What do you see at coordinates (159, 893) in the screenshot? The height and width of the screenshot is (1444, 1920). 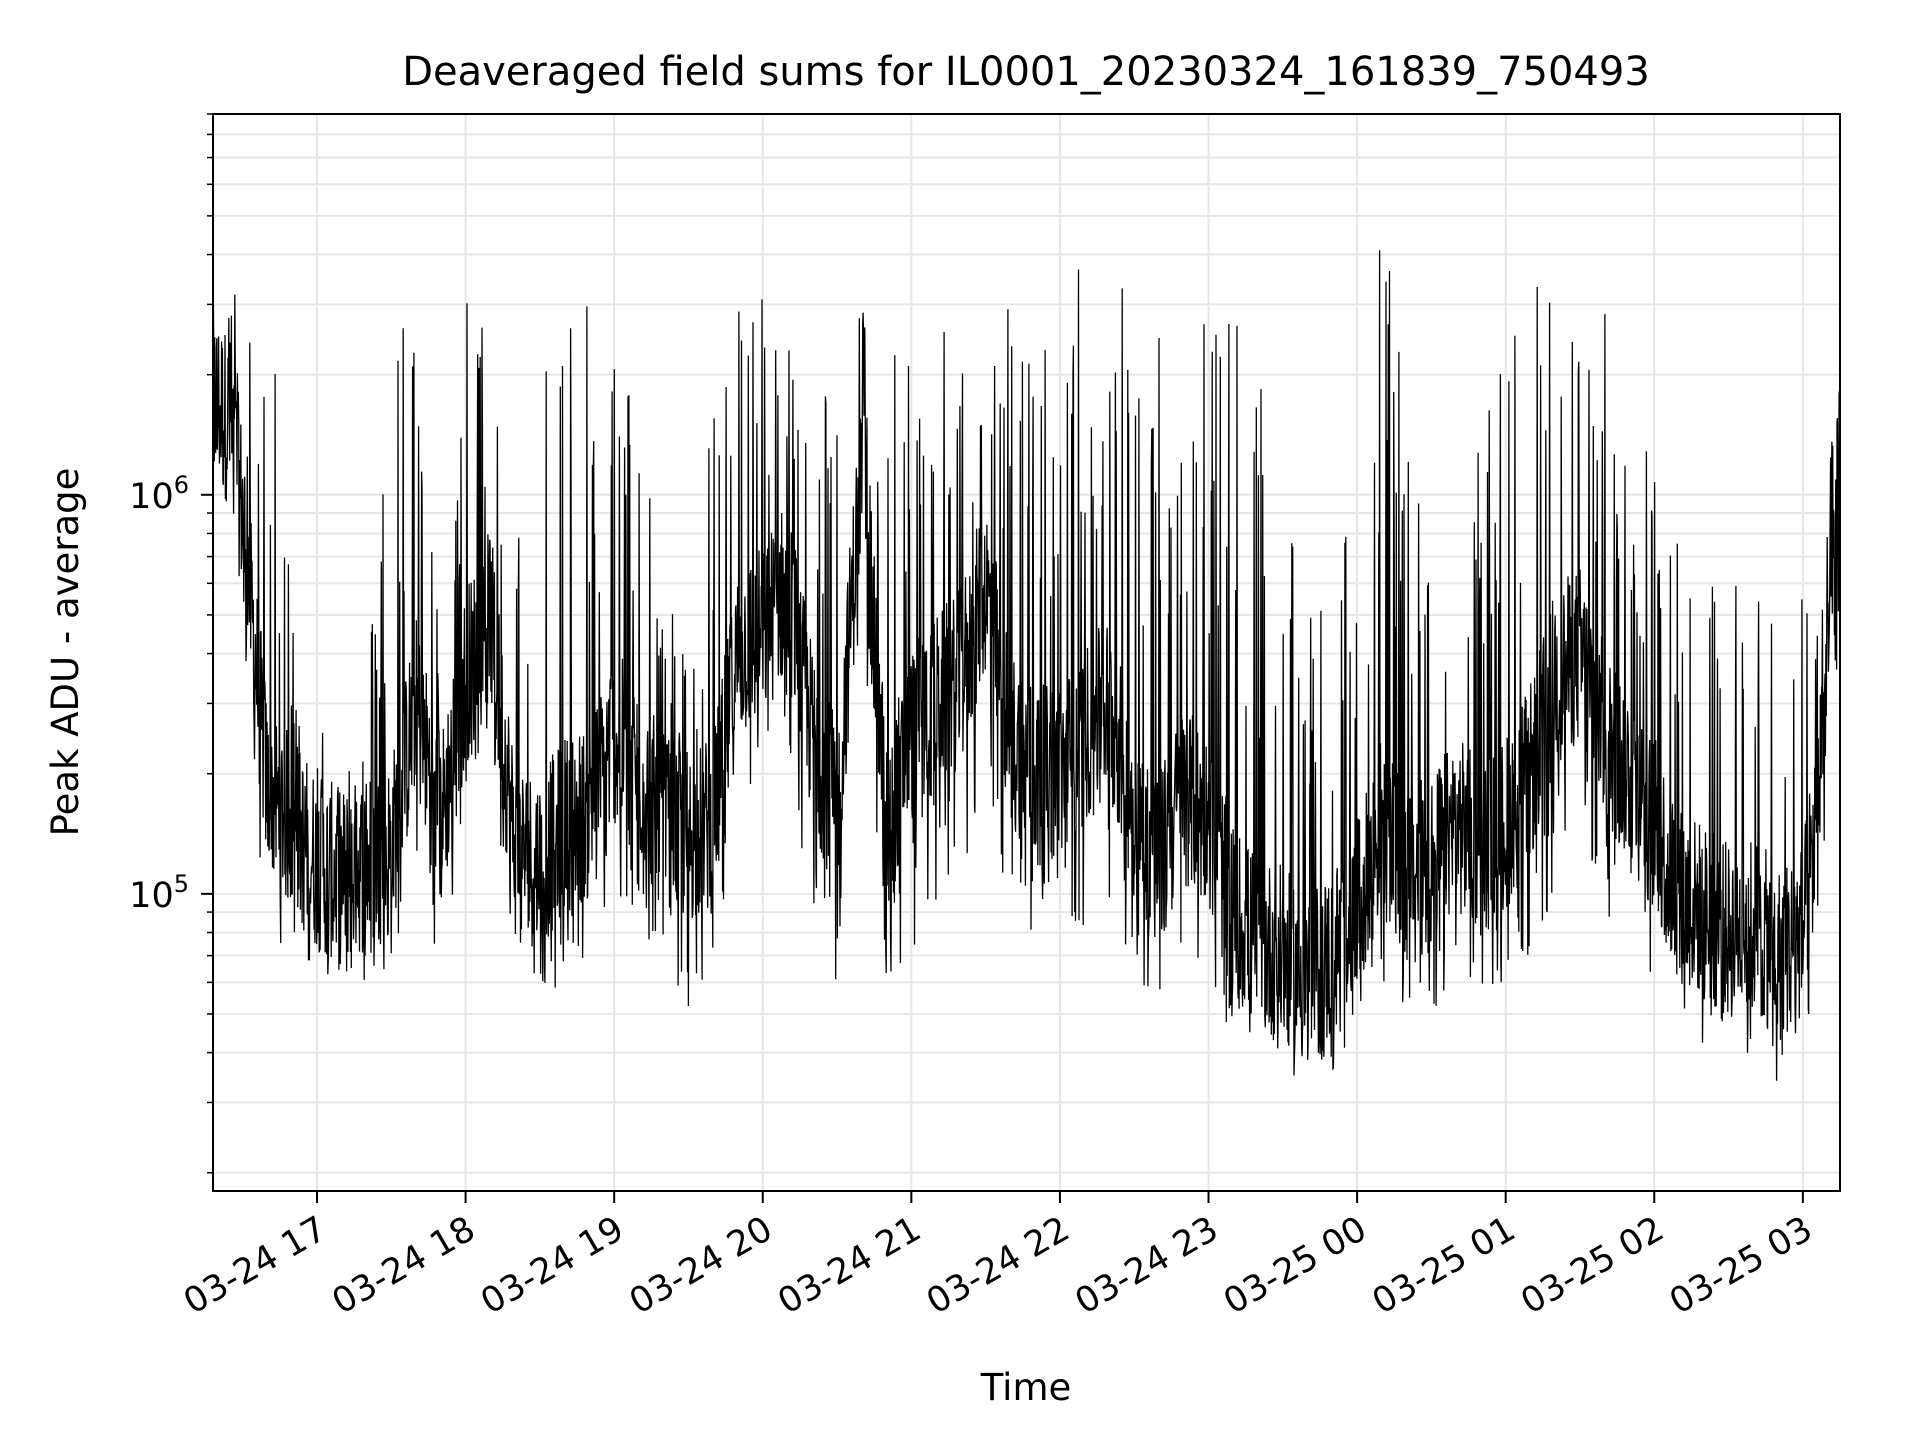 I see `y-tick-label: 10⁵` at bounding box center [159, 893].